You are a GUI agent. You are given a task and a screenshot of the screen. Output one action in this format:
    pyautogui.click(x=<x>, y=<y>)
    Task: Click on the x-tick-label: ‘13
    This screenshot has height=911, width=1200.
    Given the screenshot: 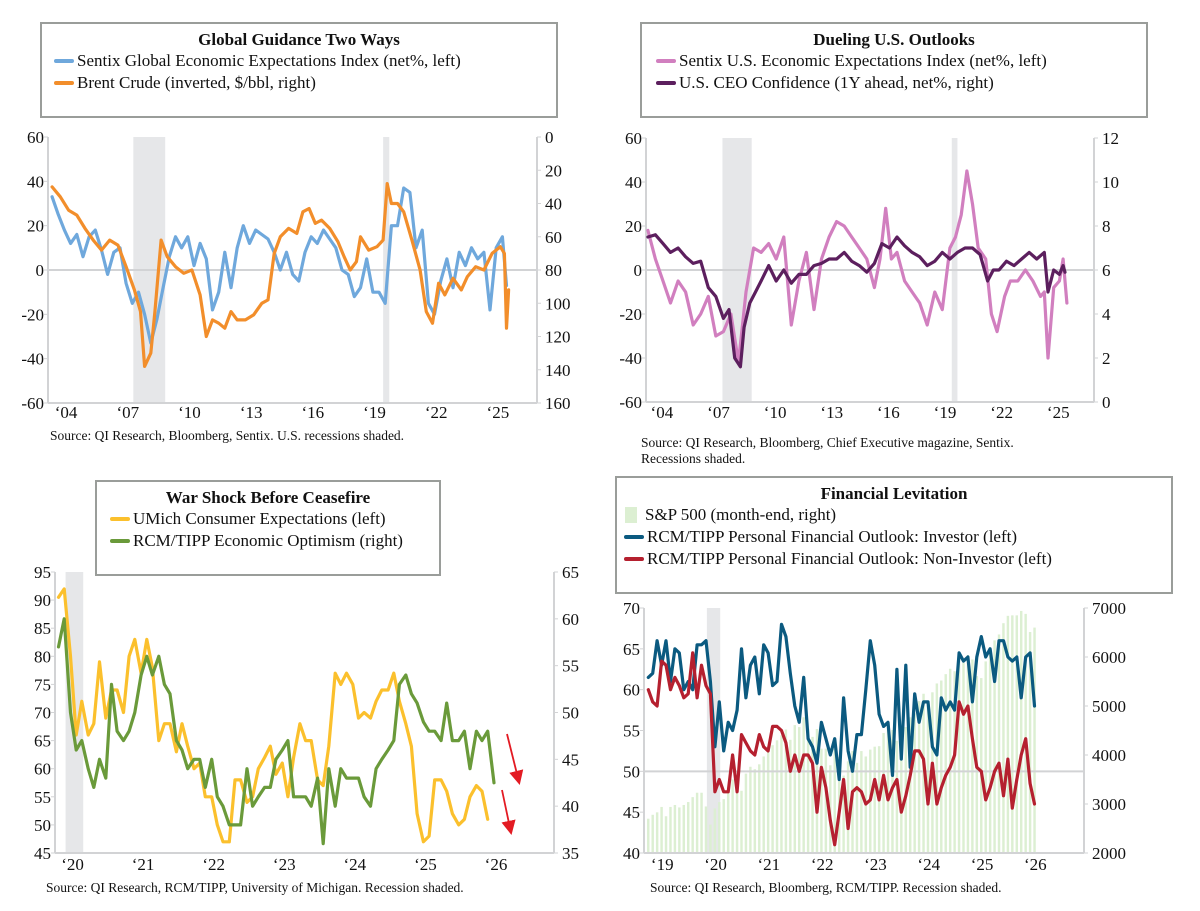 What is the action you would take?
    pyautogui.click(x=831, y=412)
    